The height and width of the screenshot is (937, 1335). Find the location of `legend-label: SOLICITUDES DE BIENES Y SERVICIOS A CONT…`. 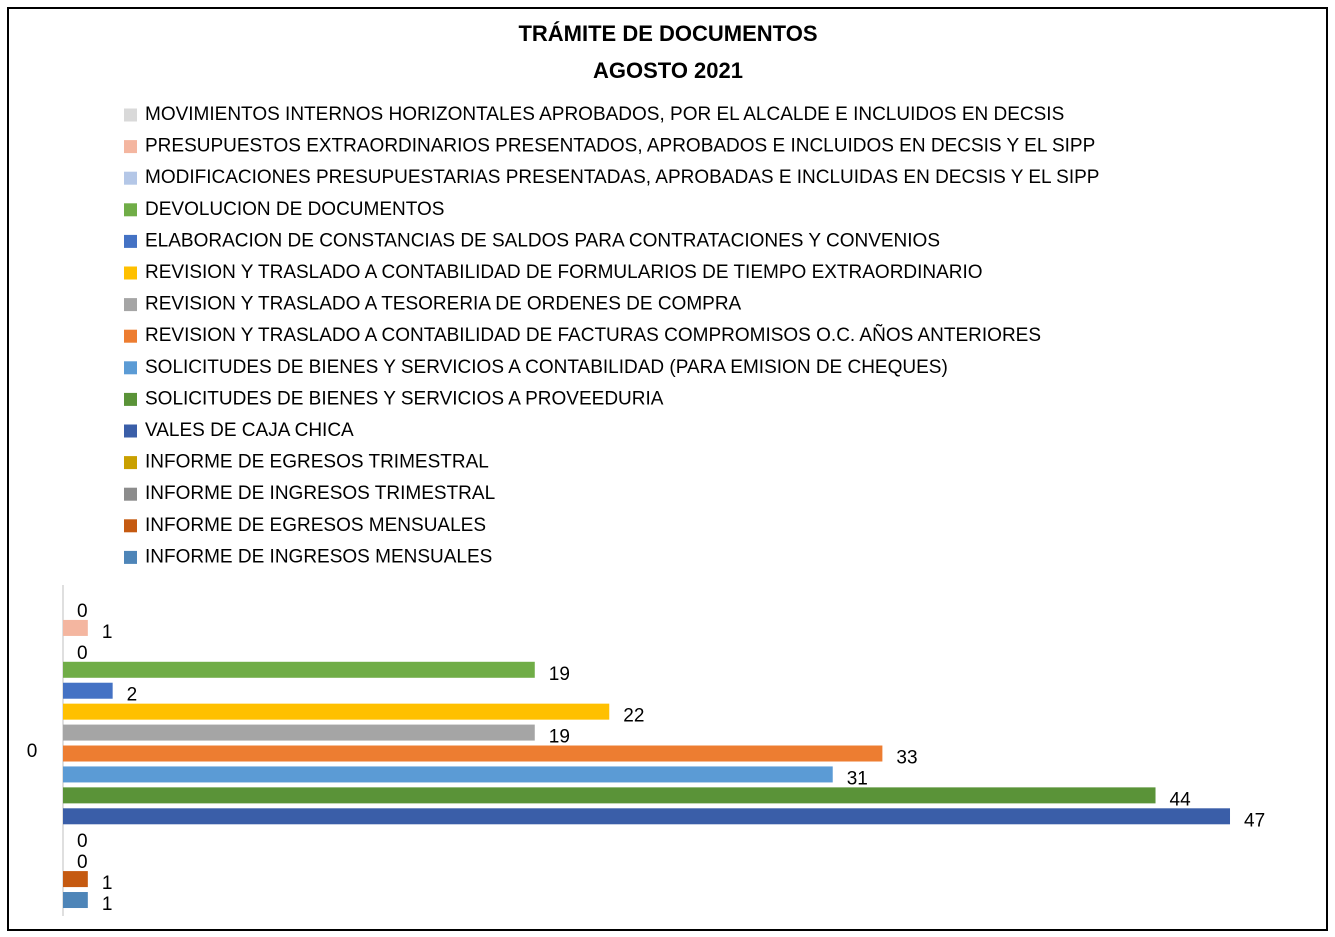

legend-label: SOLICITUDES DE BIENES Y SERVICIOS A CONT… is located at coordinates (546, 367).